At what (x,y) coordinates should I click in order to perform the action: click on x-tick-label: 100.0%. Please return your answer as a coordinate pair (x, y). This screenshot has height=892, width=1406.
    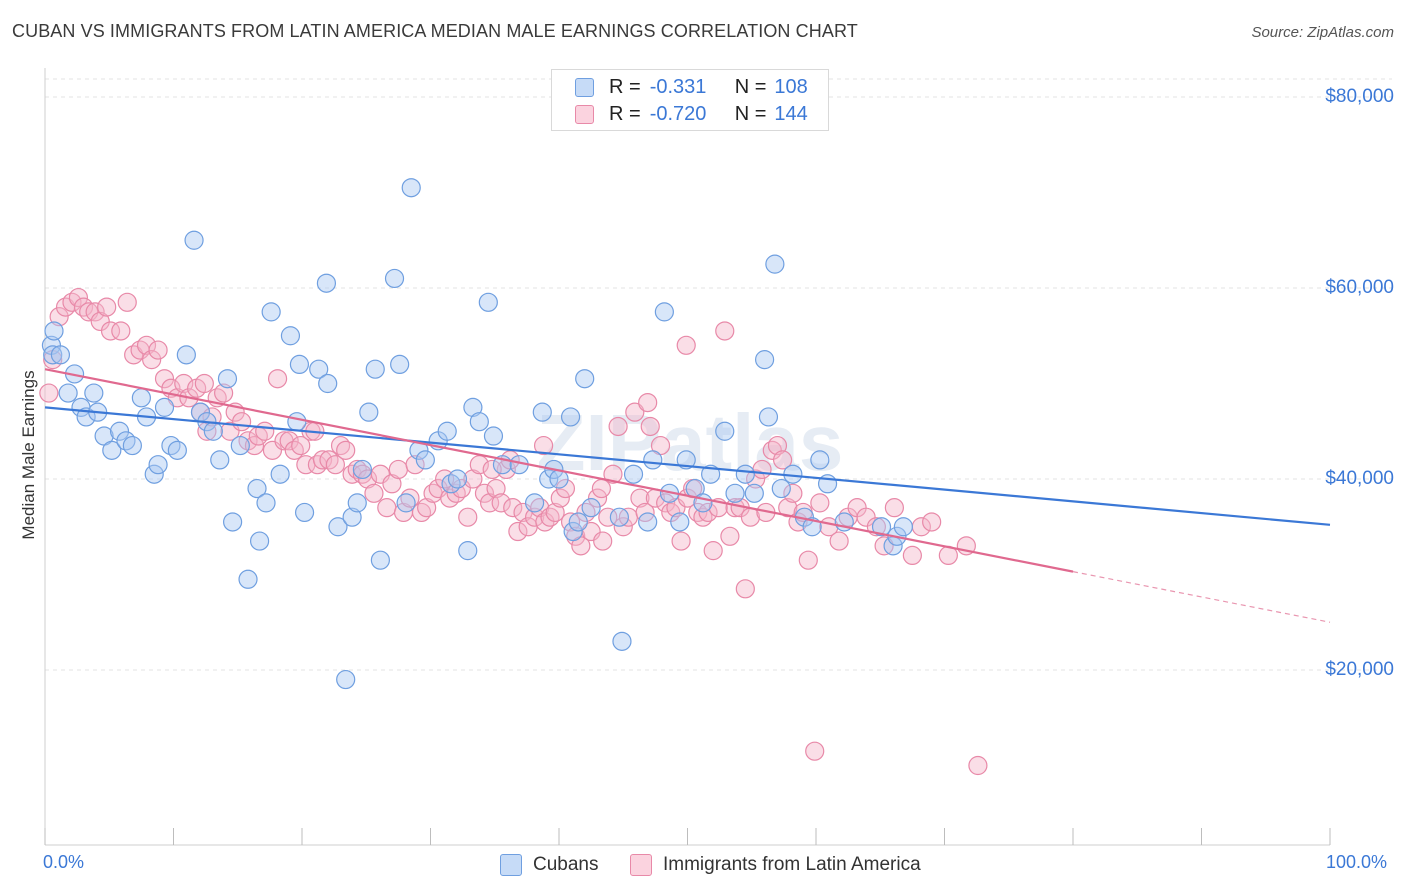
    Looking at the image, I should click on (1357, 862).